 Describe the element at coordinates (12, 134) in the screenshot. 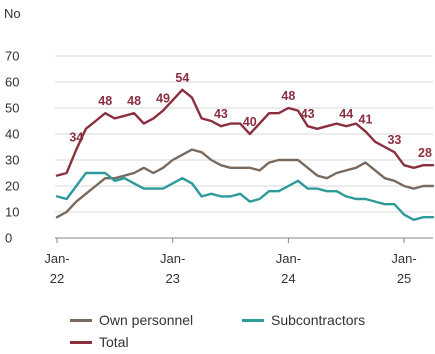

I see `y-tick-label: 40` at that location.